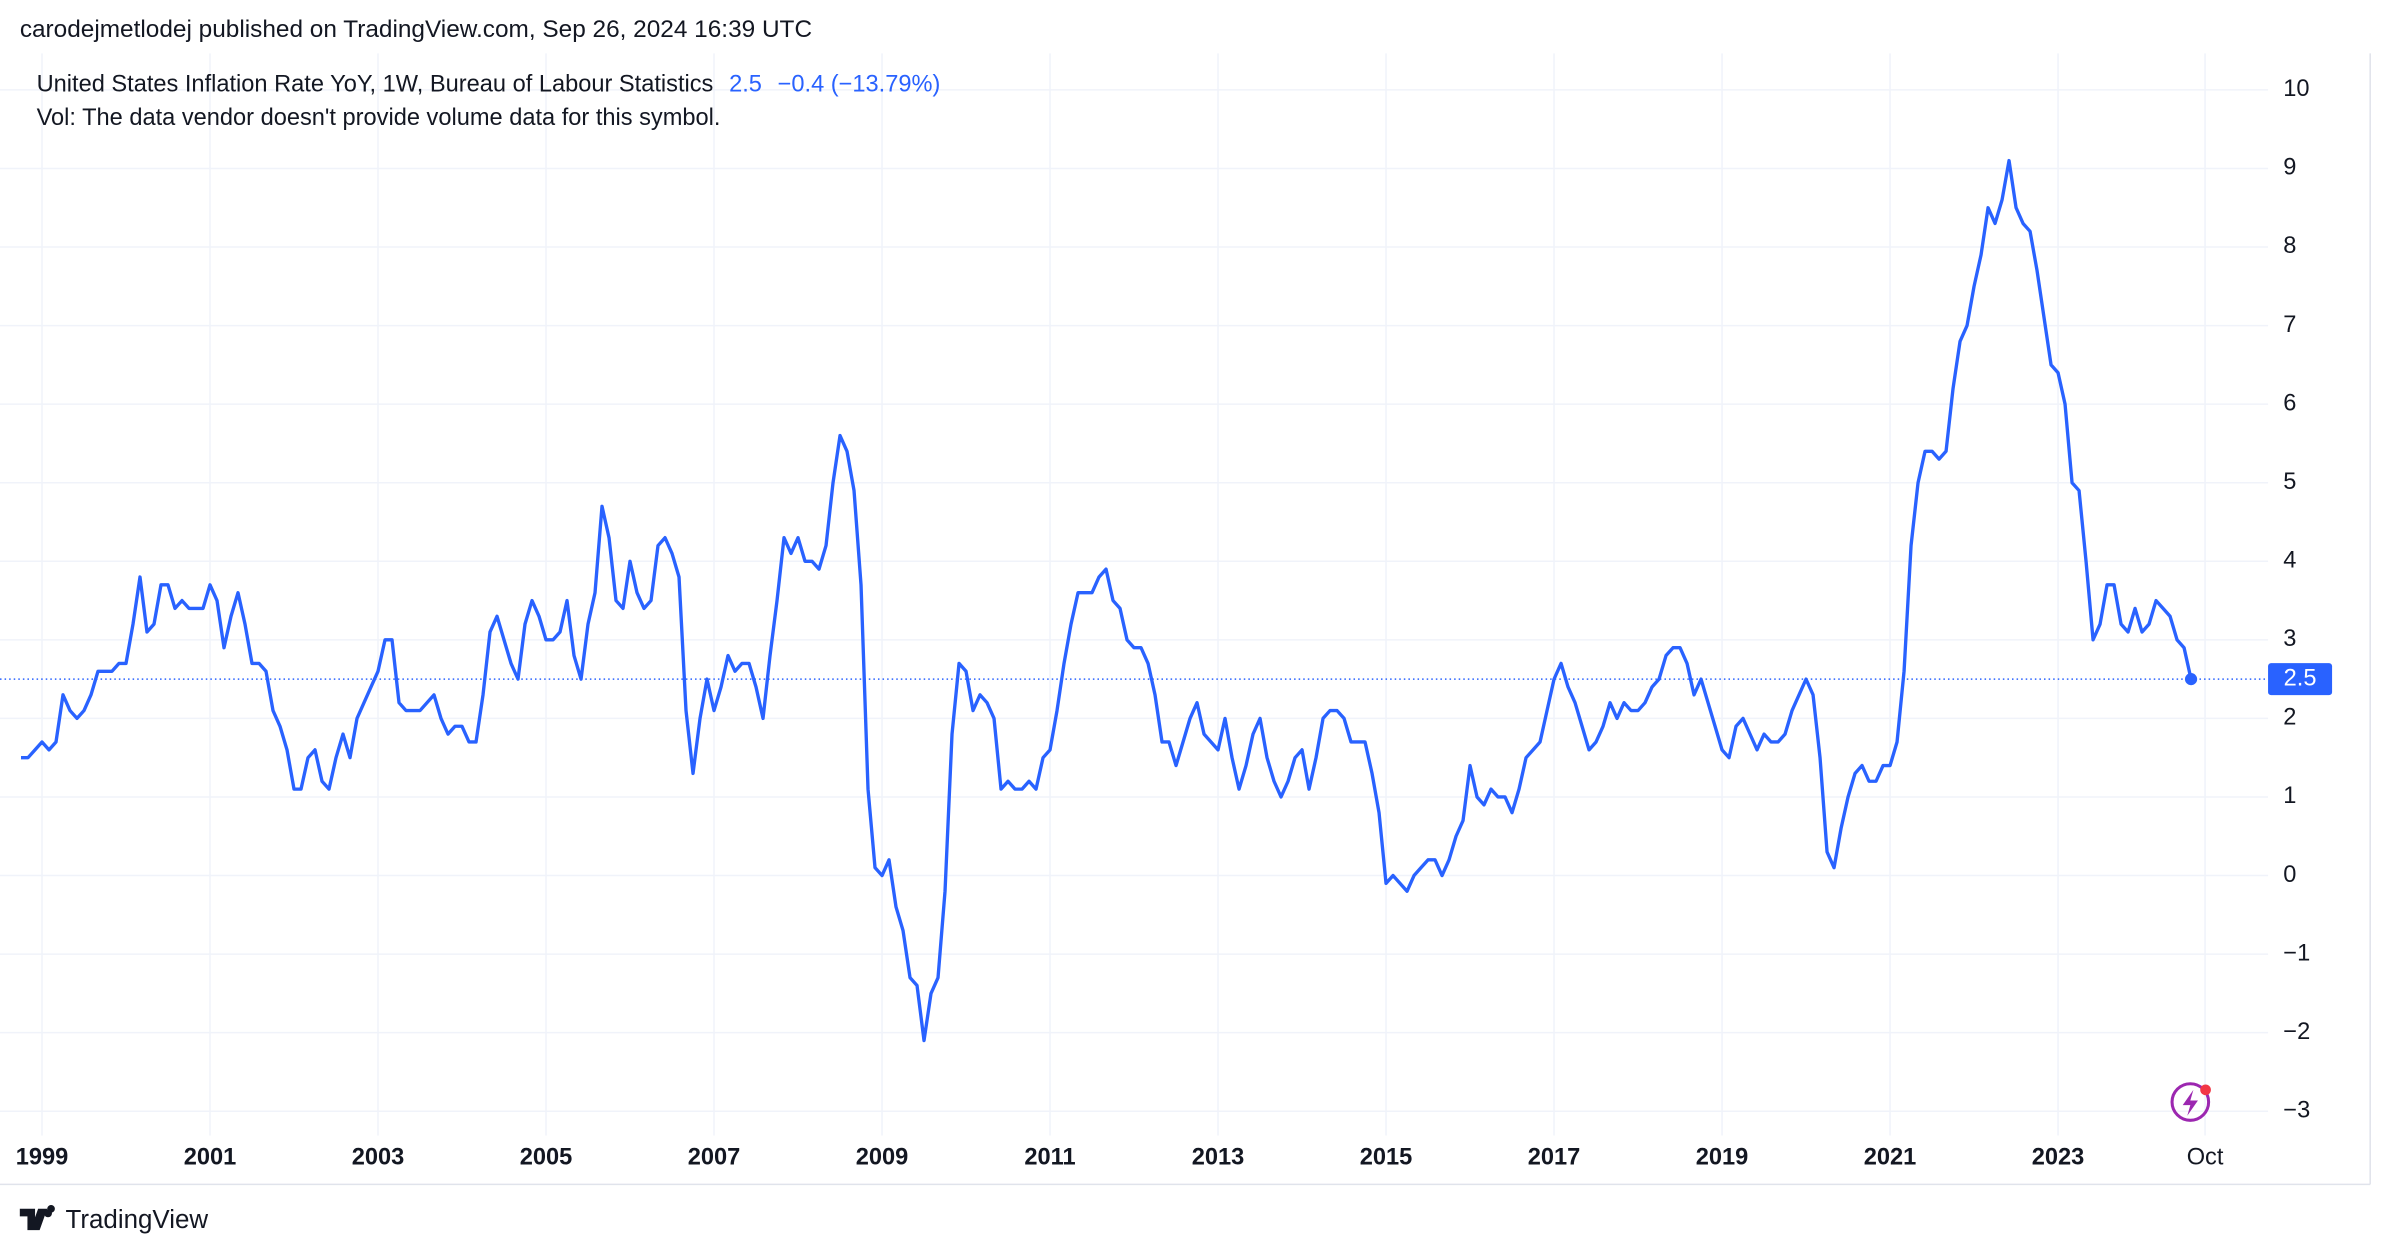 The image size is (2390, 1254). What do you see at coordinates (1554, 1158) in the screenshot?
I see `x-tick-label: 2017` at bounding box center [1554, 1158].